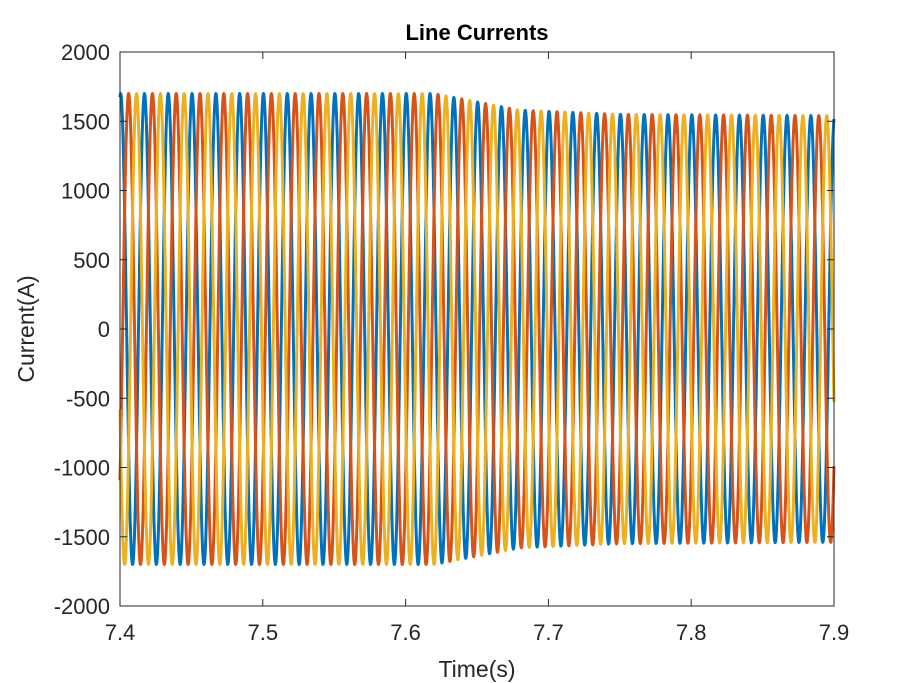 The image size is (921, 683). What do you see at coordinates (691, 632) in the screenshot?
I see `x-tick-label: 7.8` at bounding box center [691, 632].